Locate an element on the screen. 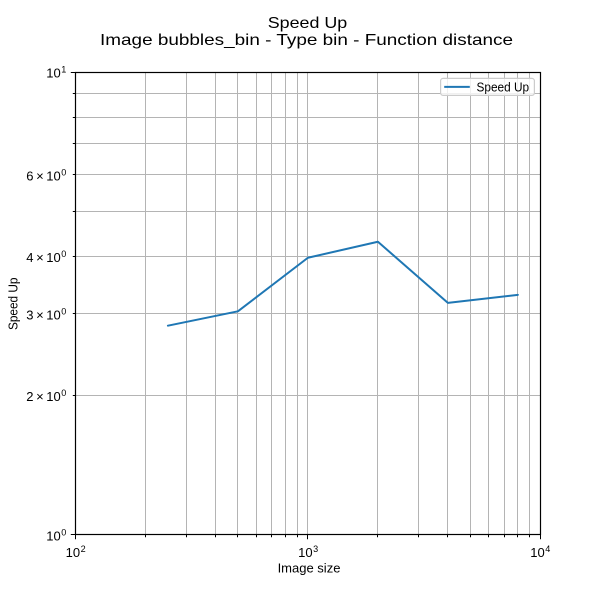 This screenshot has height=605, width=600. svg-text: 4 × 100 is located at coordinates (46, 257).